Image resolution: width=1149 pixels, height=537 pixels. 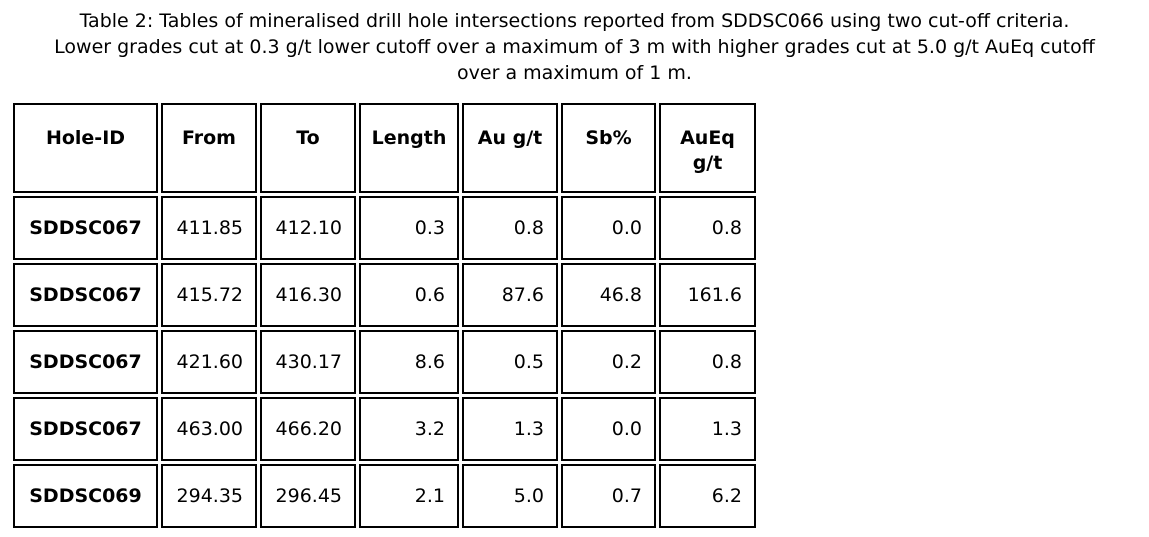 I want to click on cell-to: 412.10, so click(x=308, y=228).